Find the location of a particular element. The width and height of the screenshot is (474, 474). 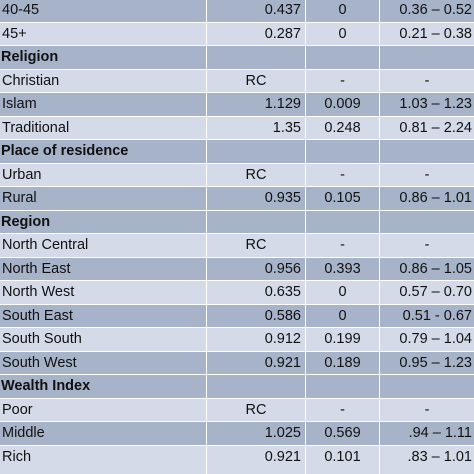

ci-cell: 0.81 – 2.24 is located at coordinates (426, 127).